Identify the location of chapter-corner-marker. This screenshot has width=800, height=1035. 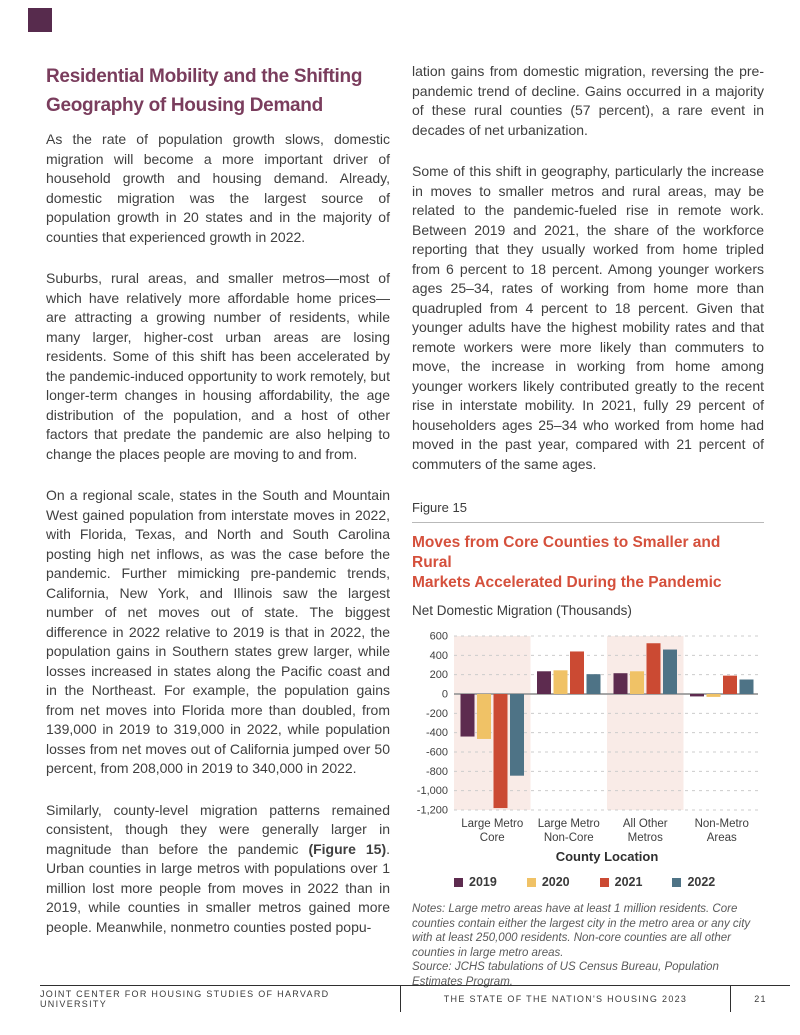
(40, 20).